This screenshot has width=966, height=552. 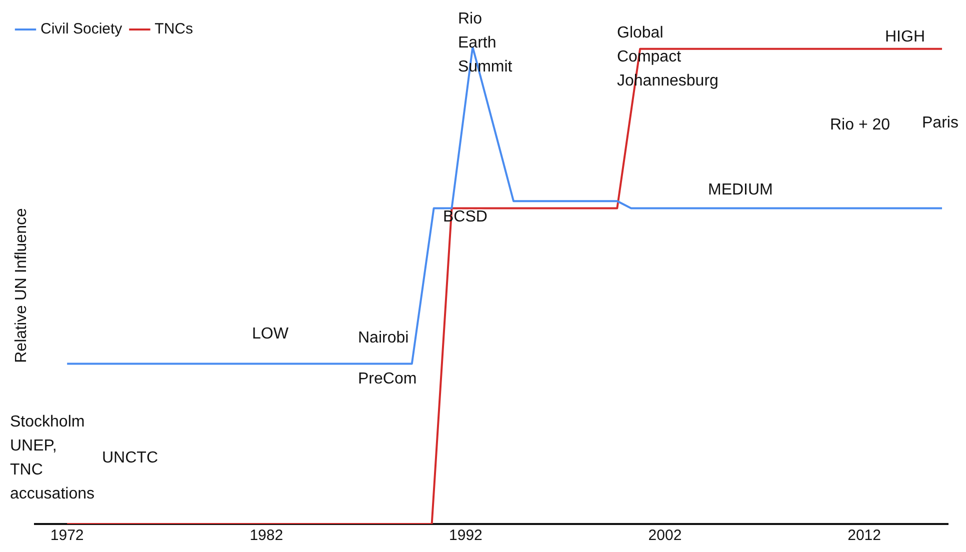 What do you see at coordinates (940, 123) in the screenshot?
I see `annotation: Paris` at bounding box center [940, 123].